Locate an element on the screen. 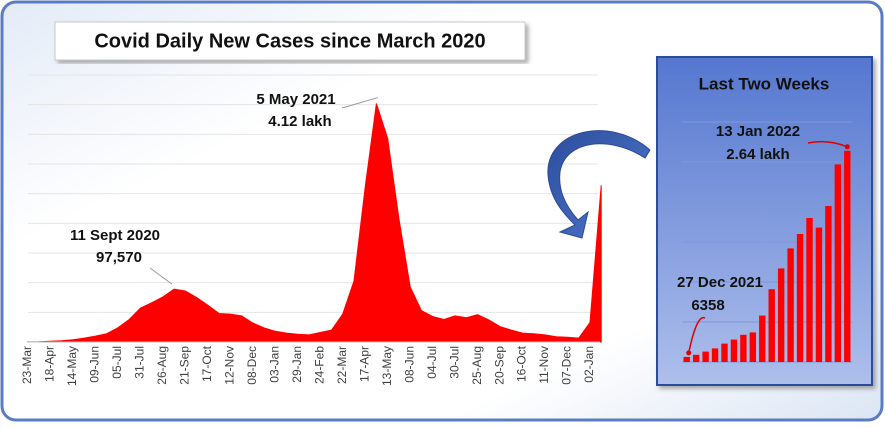 The width and height of the screenshot is (885, 428). x-tick-label: 25-Aug is located at coordinates (477, 365).